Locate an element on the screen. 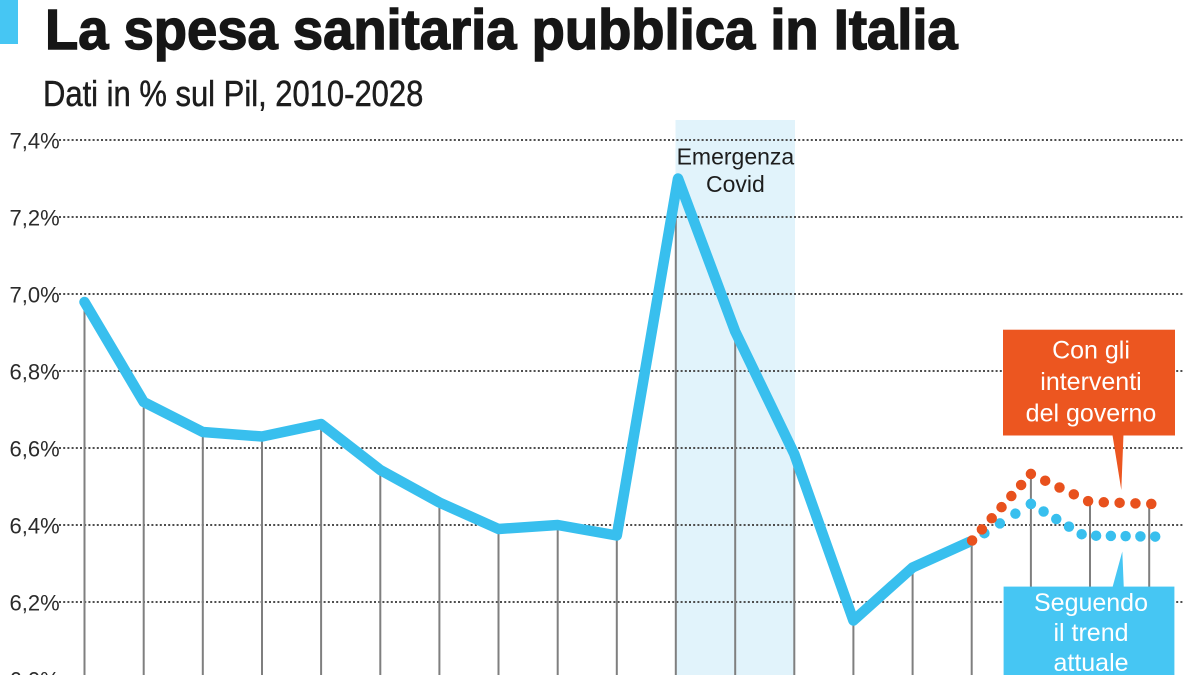 Image resolution: width=1200 pixels, height=675 pixels. svg-text: 6,4% is located at coordinates (35, 526).